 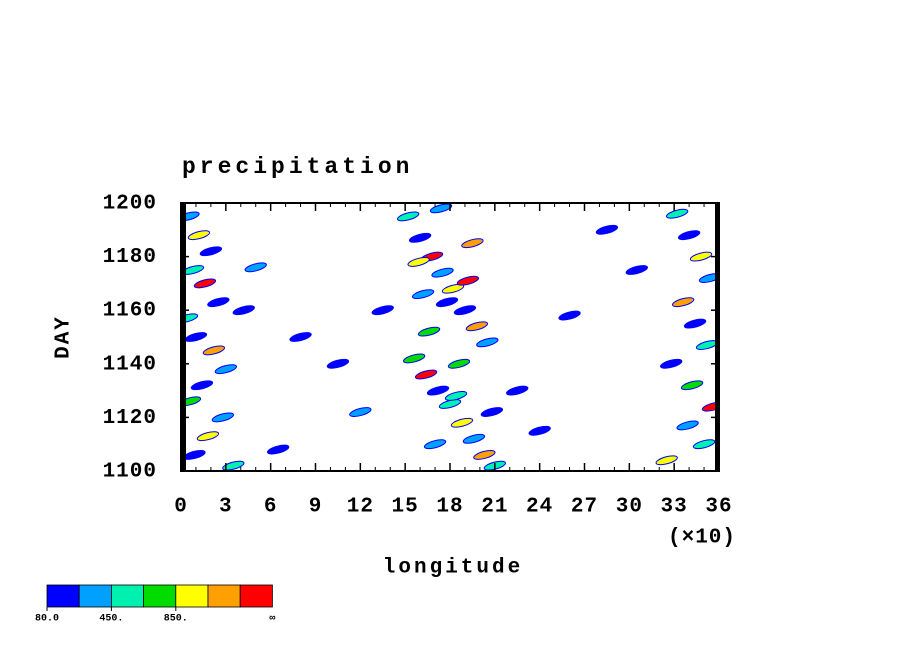 What do you see at coordinates (453, 568) in the screenshot?
I see `x-axis-label: longitude` at bounding box center [453, 568].